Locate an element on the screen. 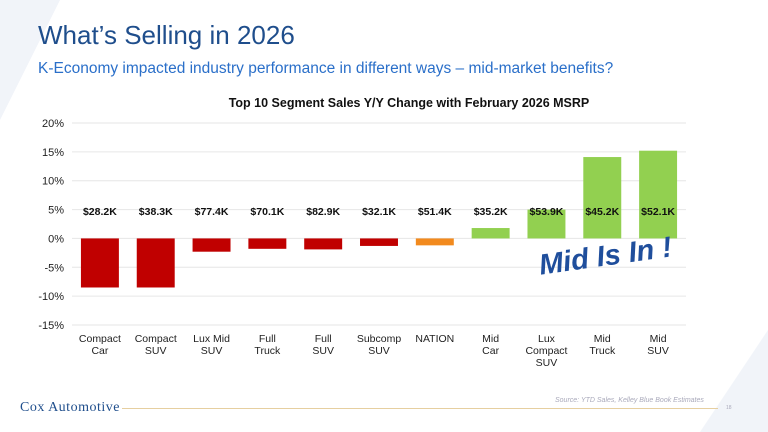 The width and height of the screenshot is (768, 432). msrp-data-label: $28.2K is located at coordinates (100, 212).